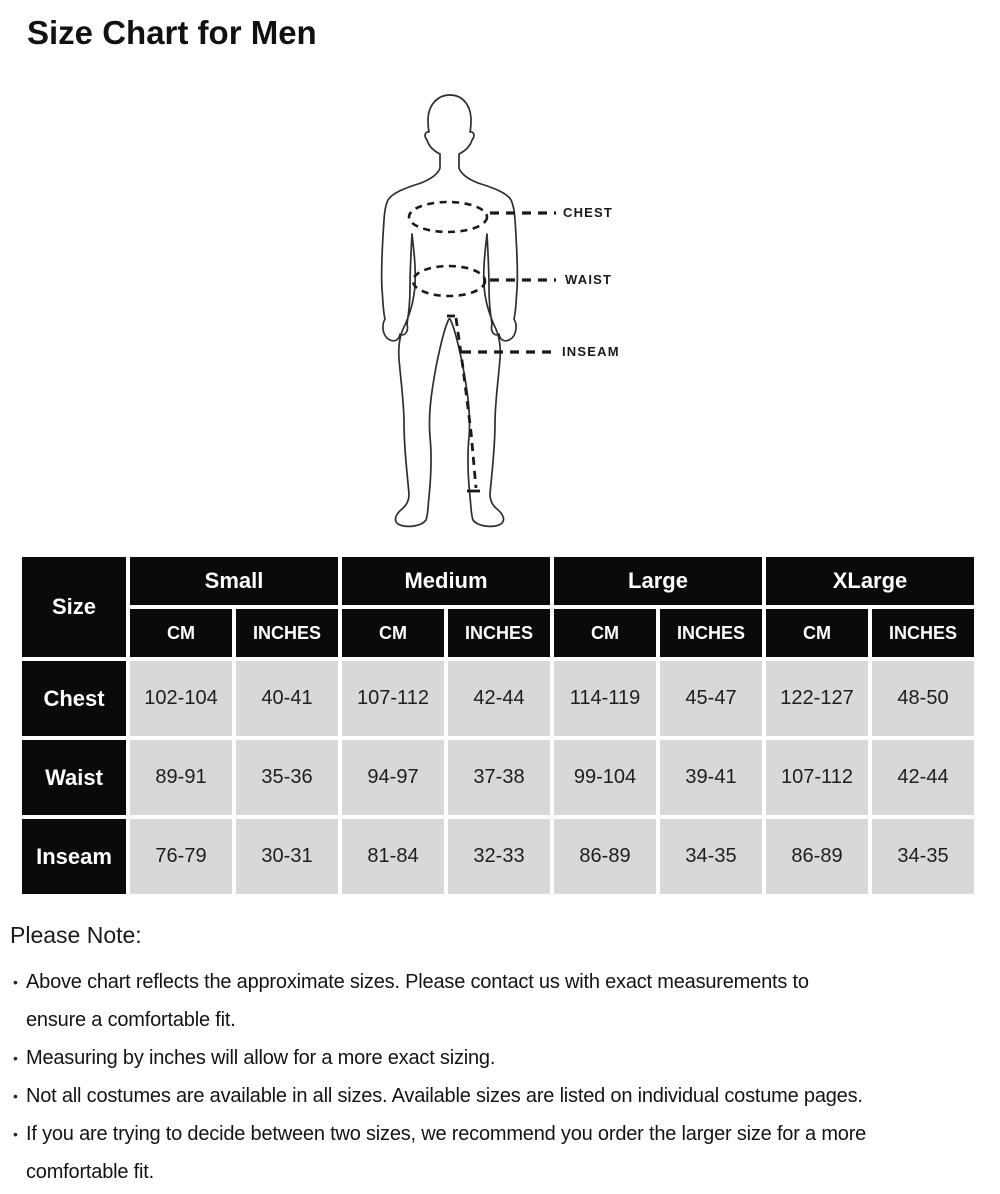 The width and height of the screenshot is (1000, 1194). Describe the element at coordinates (448, 217) in the screenshot. I see `chest-measure-ellipse` at that location.